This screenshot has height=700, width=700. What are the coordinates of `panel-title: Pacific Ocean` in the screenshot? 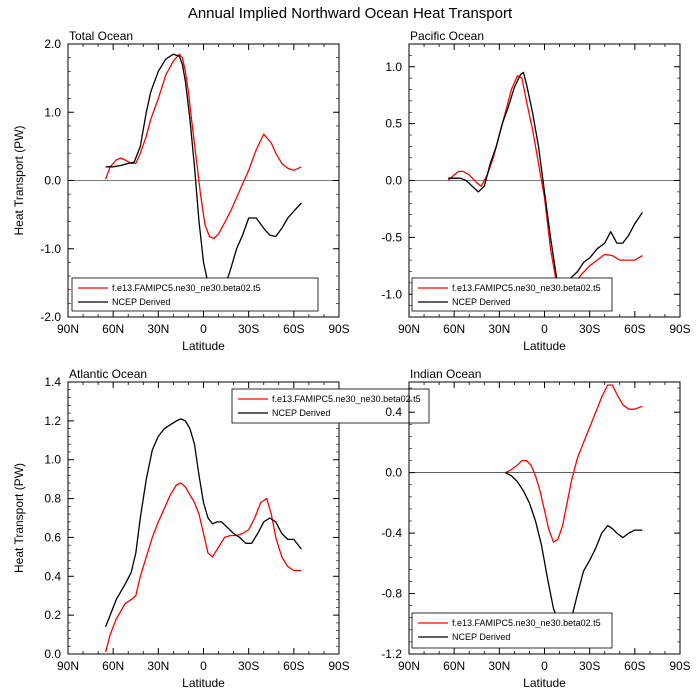 It's located at (447, 36).